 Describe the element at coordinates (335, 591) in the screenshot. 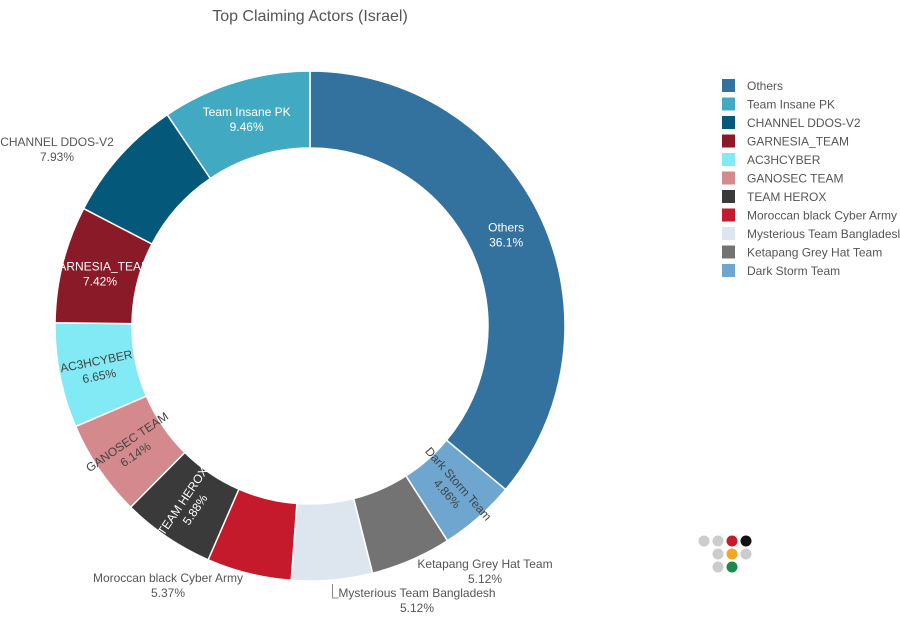

I see `leader-line` at that location.